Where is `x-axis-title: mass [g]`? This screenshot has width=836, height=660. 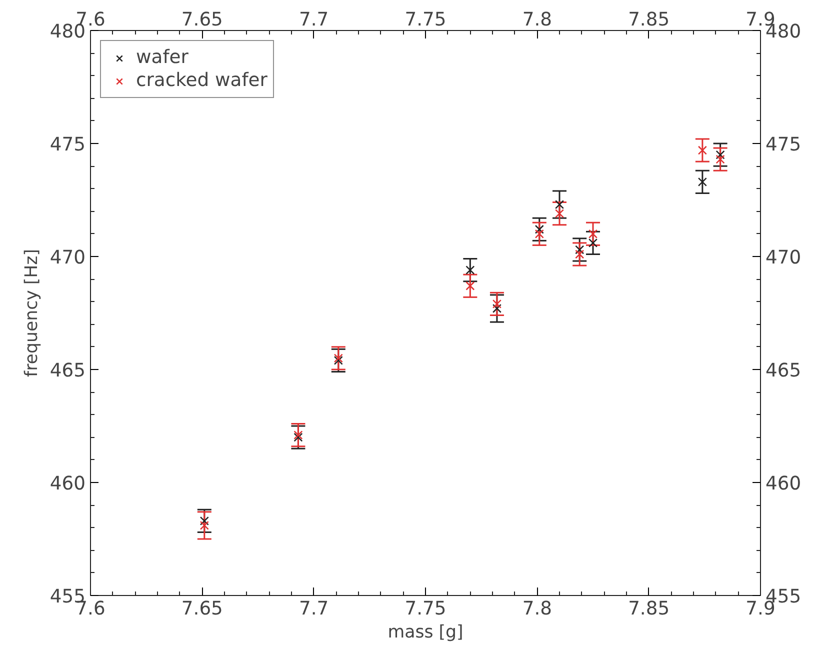 x-axis-title: mass [g] is located at coordinates (426, 632).